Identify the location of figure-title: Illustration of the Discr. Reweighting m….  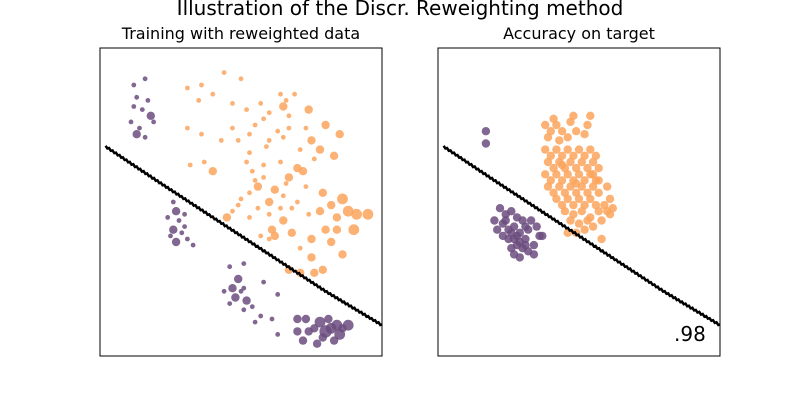
(400, 10).